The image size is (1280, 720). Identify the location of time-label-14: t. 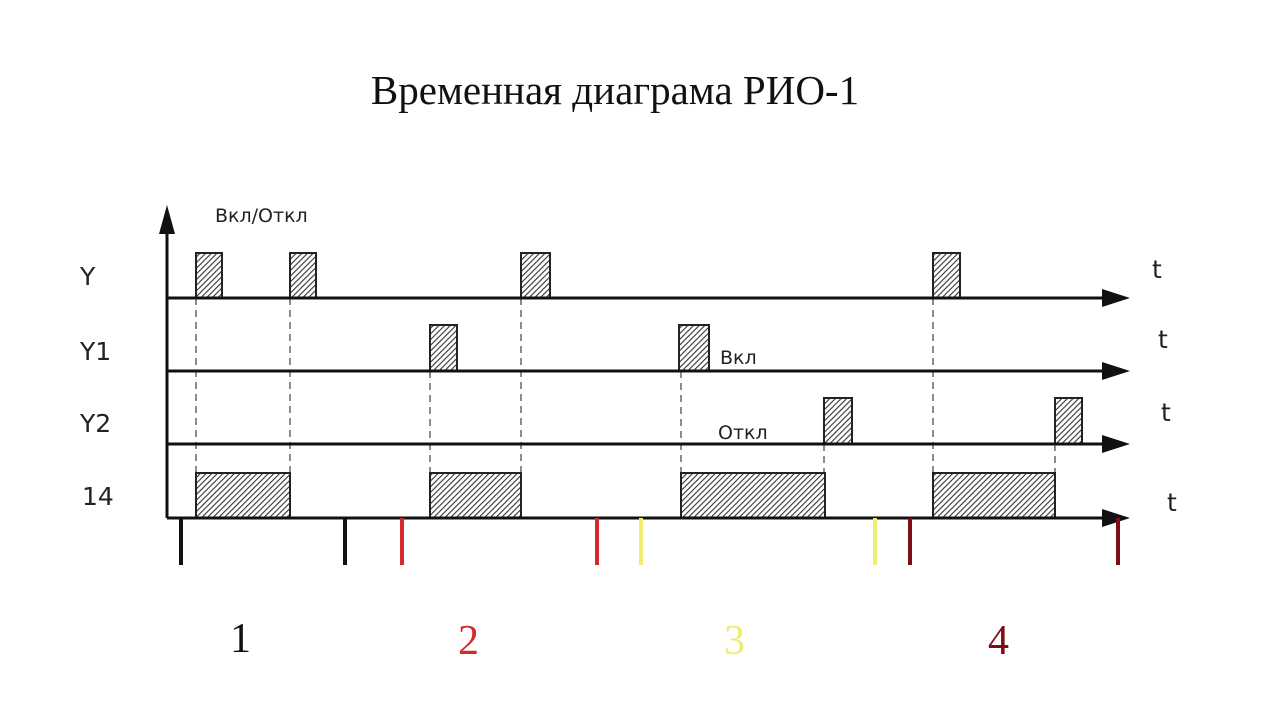
(1172, 502).